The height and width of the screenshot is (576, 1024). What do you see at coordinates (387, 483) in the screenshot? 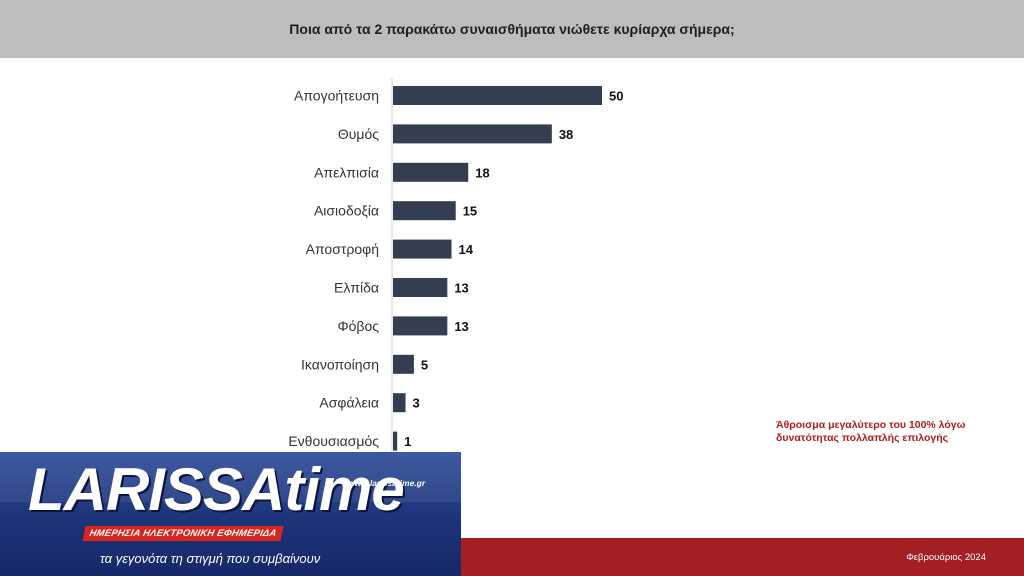
I see `logo-url: www.larissatime.gr` at bounding box center [387, 483].